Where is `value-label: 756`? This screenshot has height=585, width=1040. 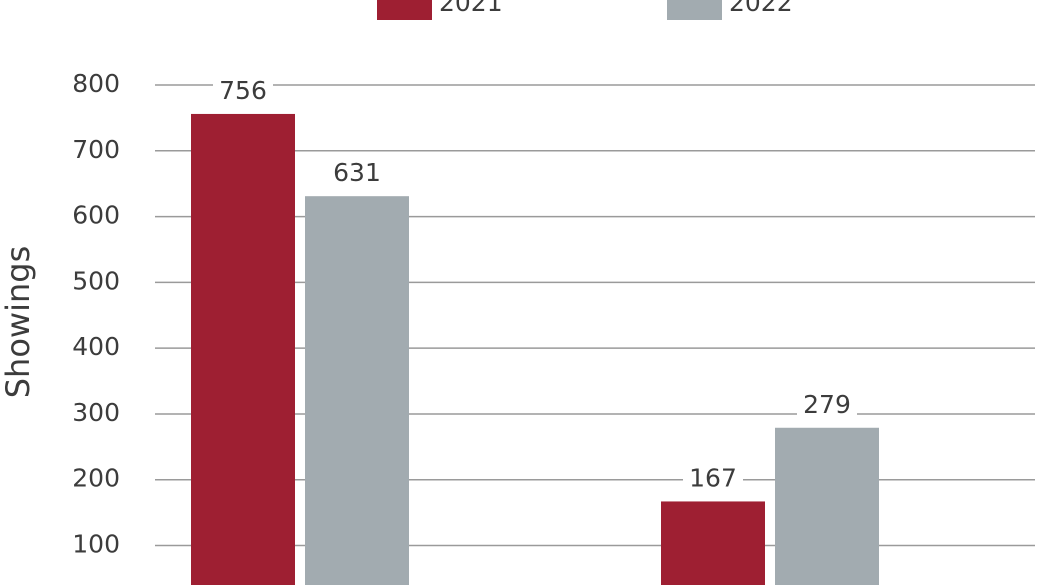 value-label: 756 is located at coordinates (243, 90).